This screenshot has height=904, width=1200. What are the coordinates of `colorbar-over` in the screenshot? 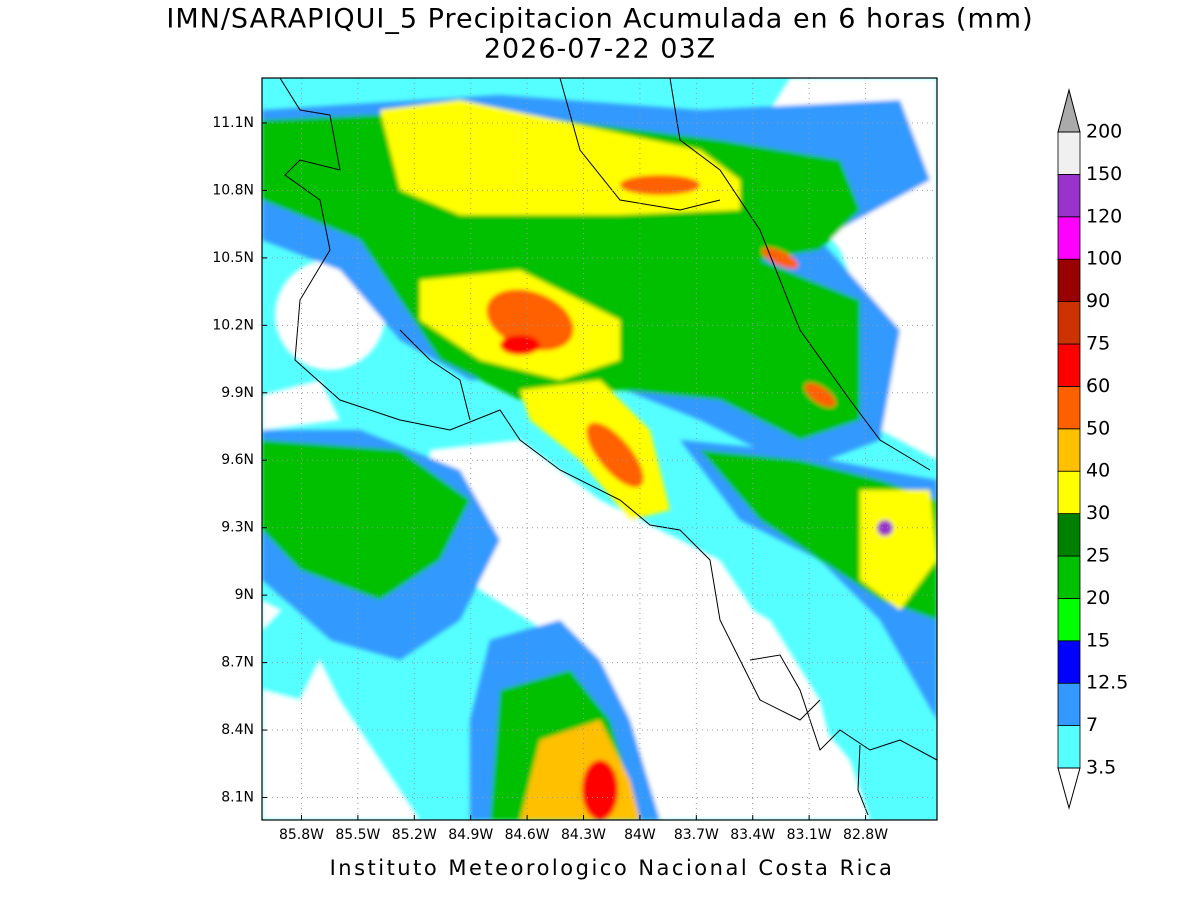 It's located at (1069, 110).